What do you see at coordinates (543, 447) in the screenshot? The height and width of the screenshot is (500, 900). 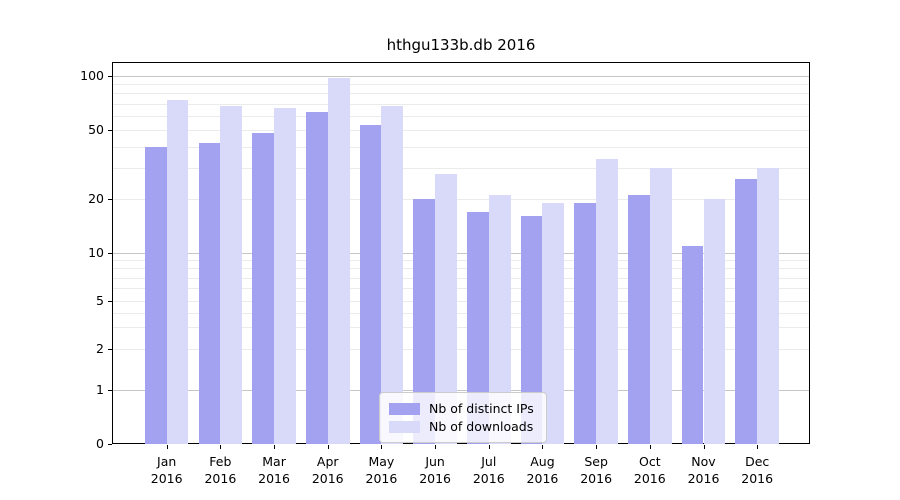 I see `x-tick-mark-aug` at bounding box center [543, 447].